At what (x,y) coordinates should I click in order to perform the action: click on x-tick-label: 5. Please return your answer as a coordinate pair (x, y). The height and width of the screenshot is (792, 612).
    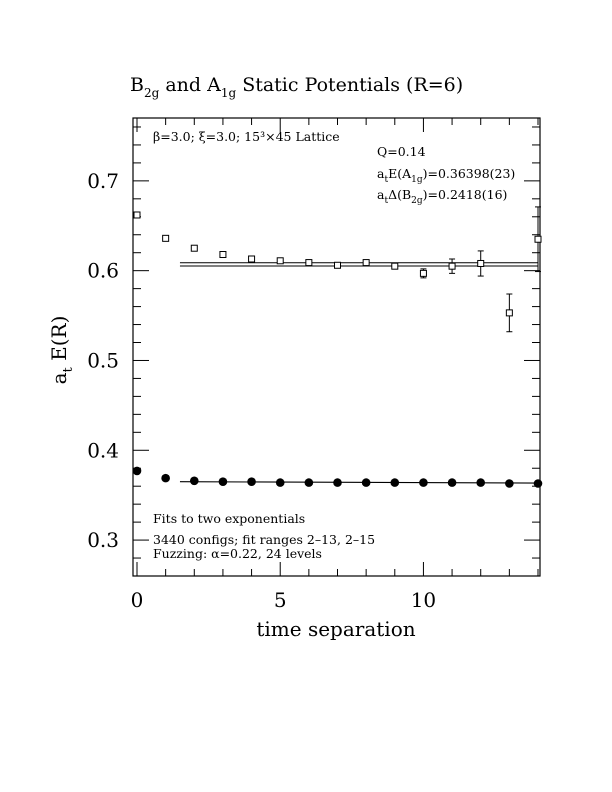
    Looking at the image, I should click on (280, 600).